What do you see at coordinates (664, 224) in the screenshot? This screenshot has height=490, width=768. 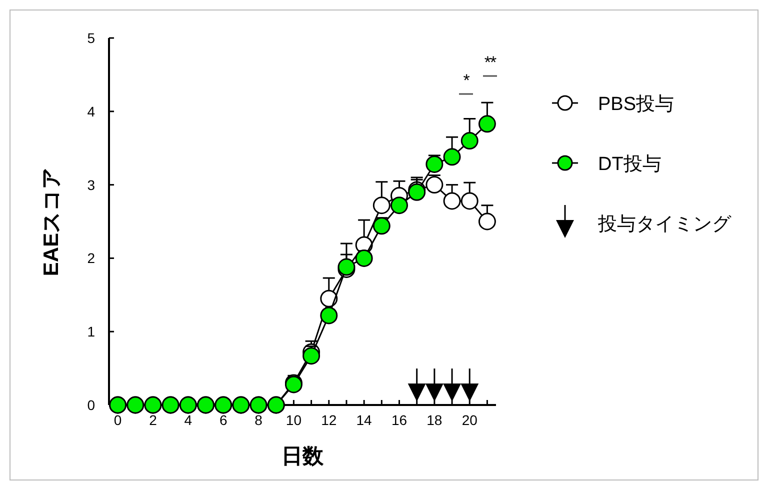 I see `legend-label: 投与タイミング` at bounding box center [664, 224].